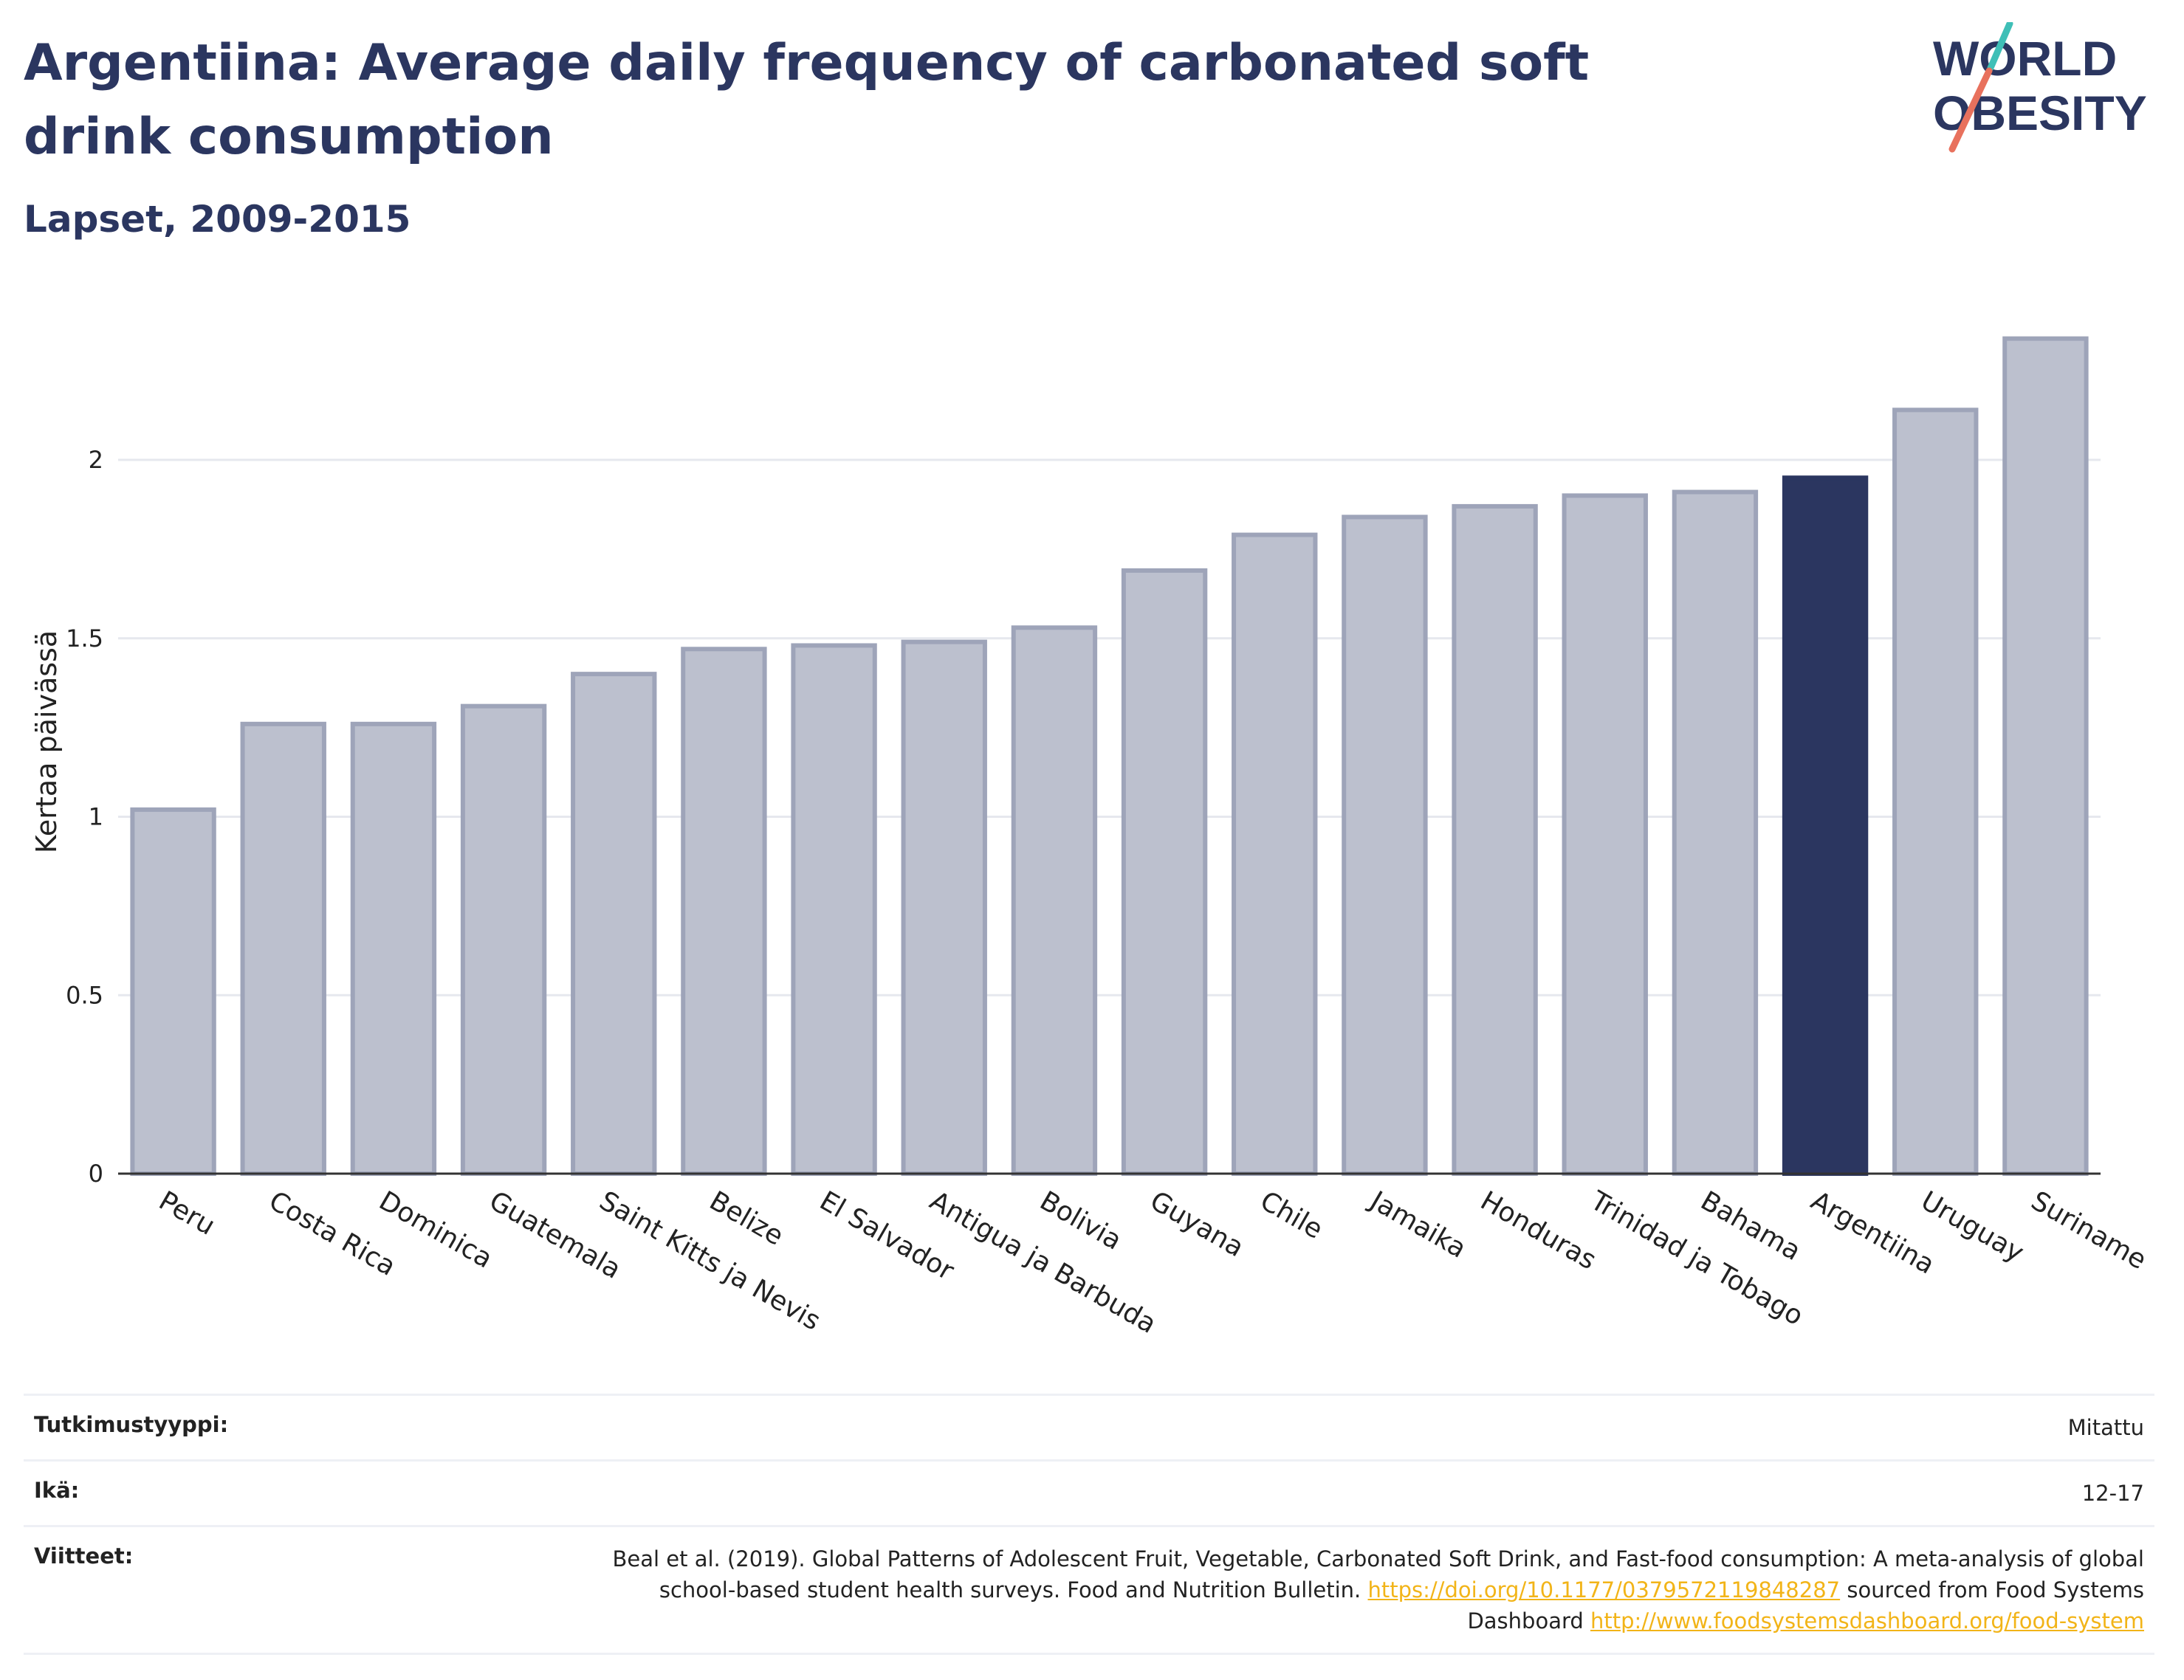  I want to click on y-tick-label: 1, so click(96, 817).